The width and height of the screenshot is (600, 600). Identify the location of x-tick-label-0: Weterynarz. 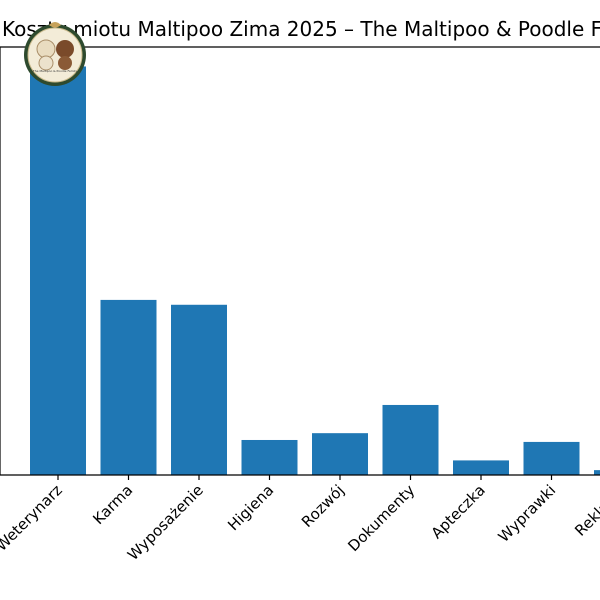
(33, 518).